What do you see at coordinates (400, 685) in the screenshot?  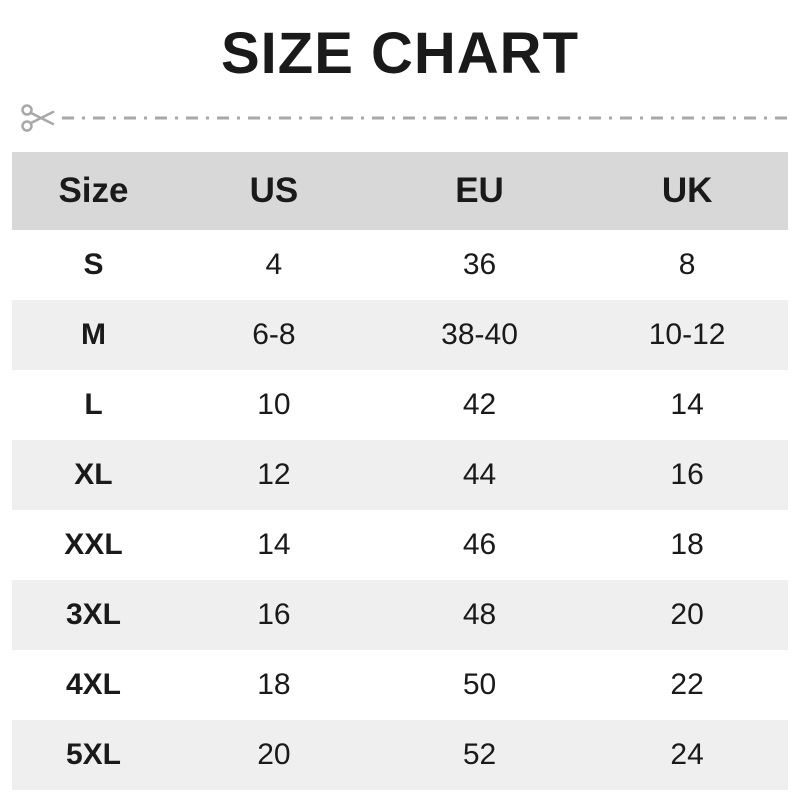 I see `table-row: 4XL 18 50 22` at bounding box center [400, 685].